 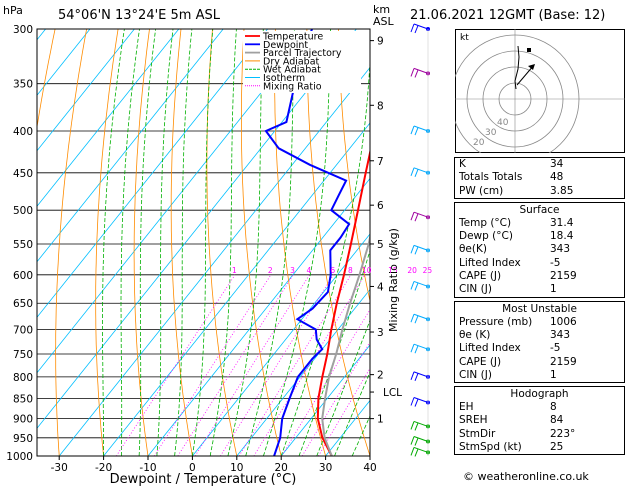 I want to click on pressure-tick-label: 800, so click(x=23, y=378).